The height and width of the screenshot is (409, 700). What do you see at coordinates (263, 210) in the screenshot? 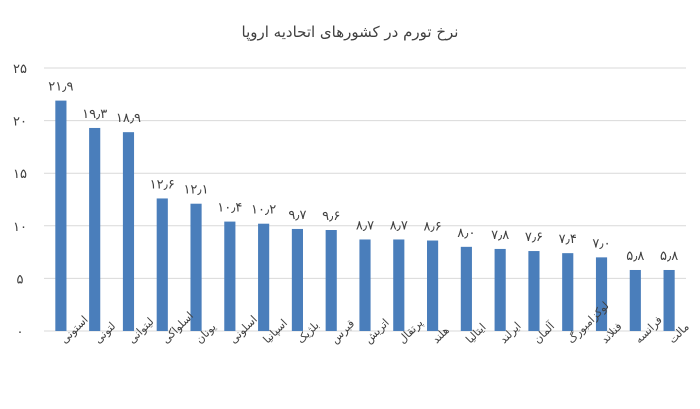
I see `value-label: ۱۰٫۲` at bounding box center [263, 210].